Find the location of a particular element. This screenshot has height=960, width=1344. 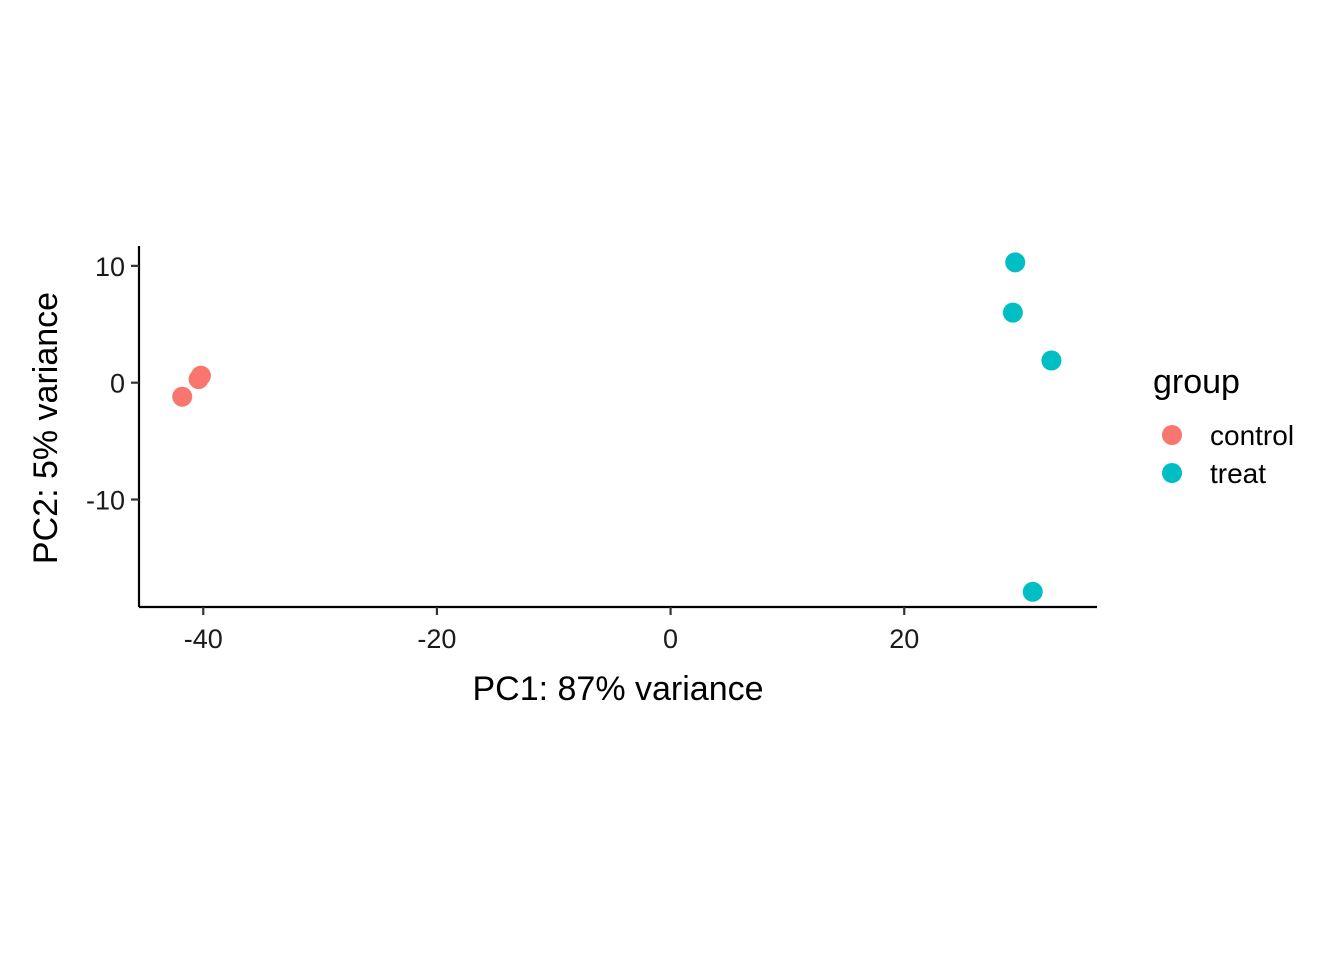

legend-label-control: control is located at coordinates (1252, 435).